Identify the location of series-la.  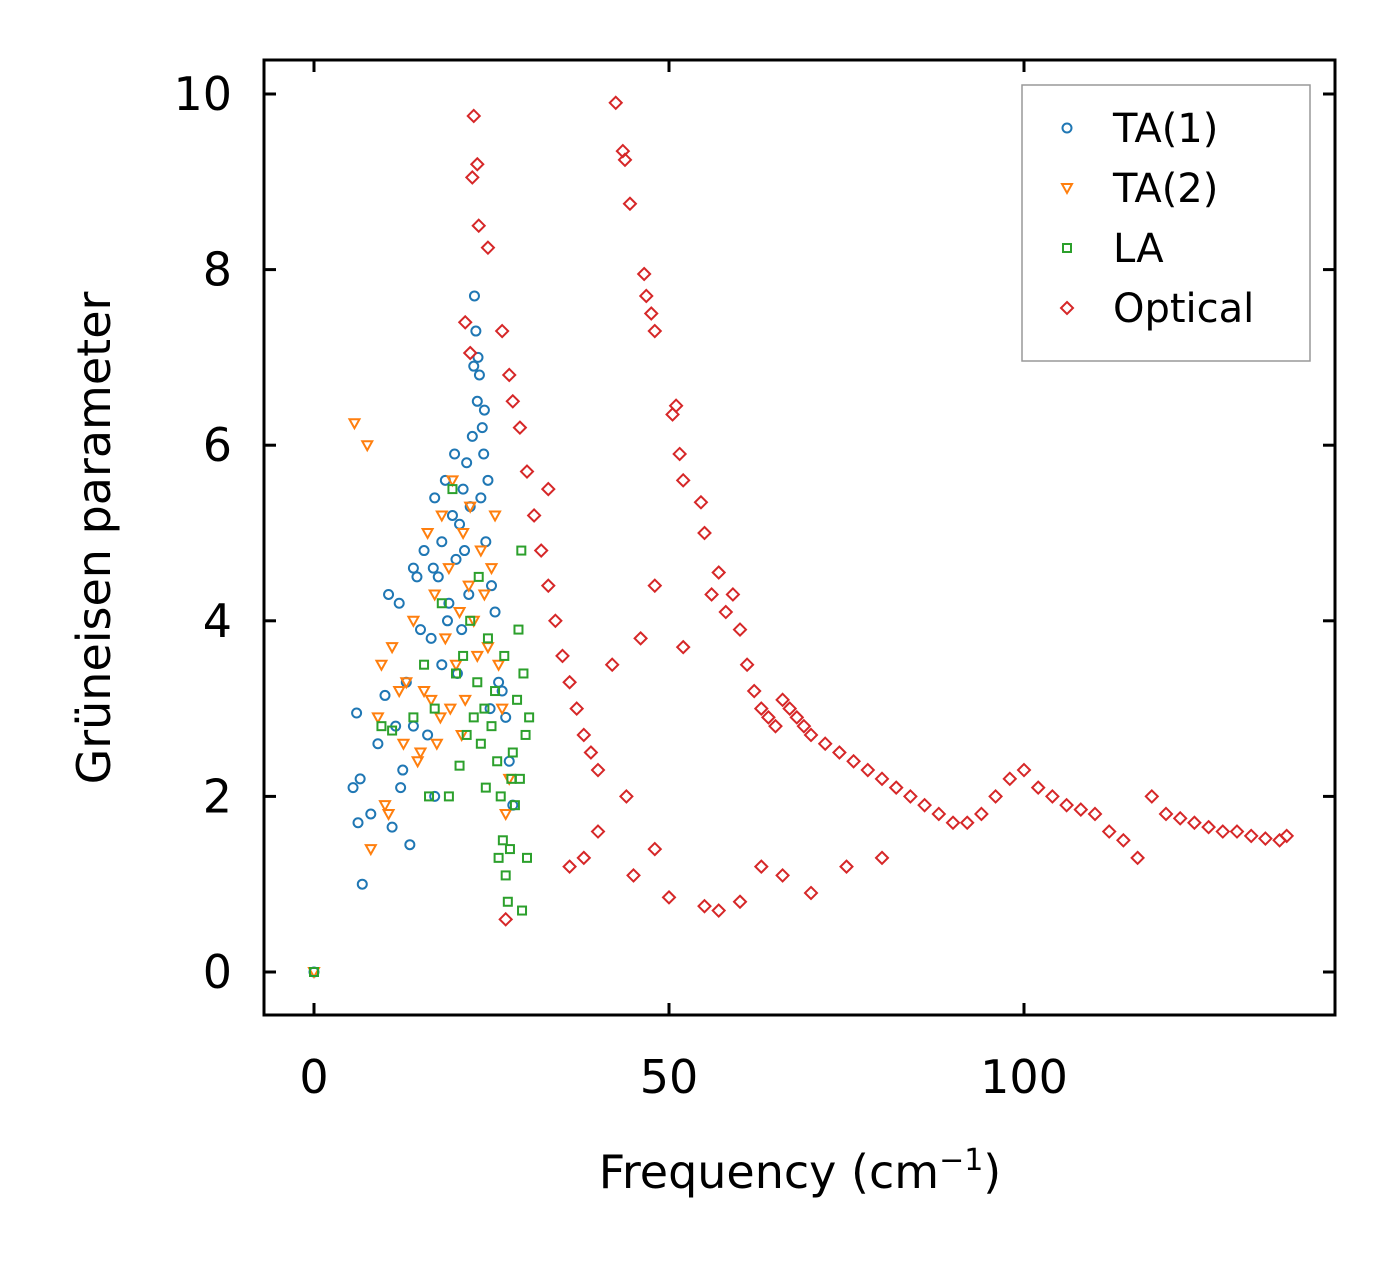
(422, 730).